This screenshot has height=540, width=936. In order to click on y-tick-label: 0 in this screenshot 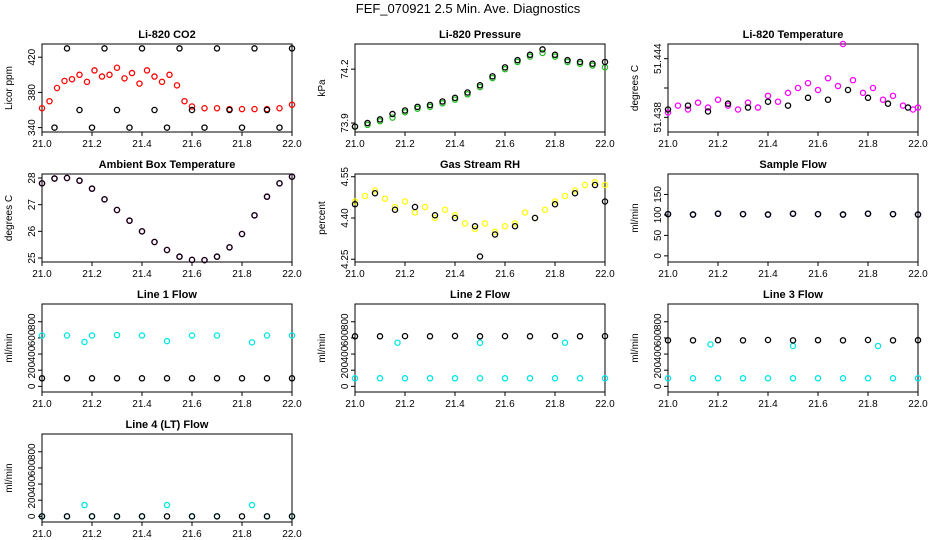, I will do `click(32, 386)`.